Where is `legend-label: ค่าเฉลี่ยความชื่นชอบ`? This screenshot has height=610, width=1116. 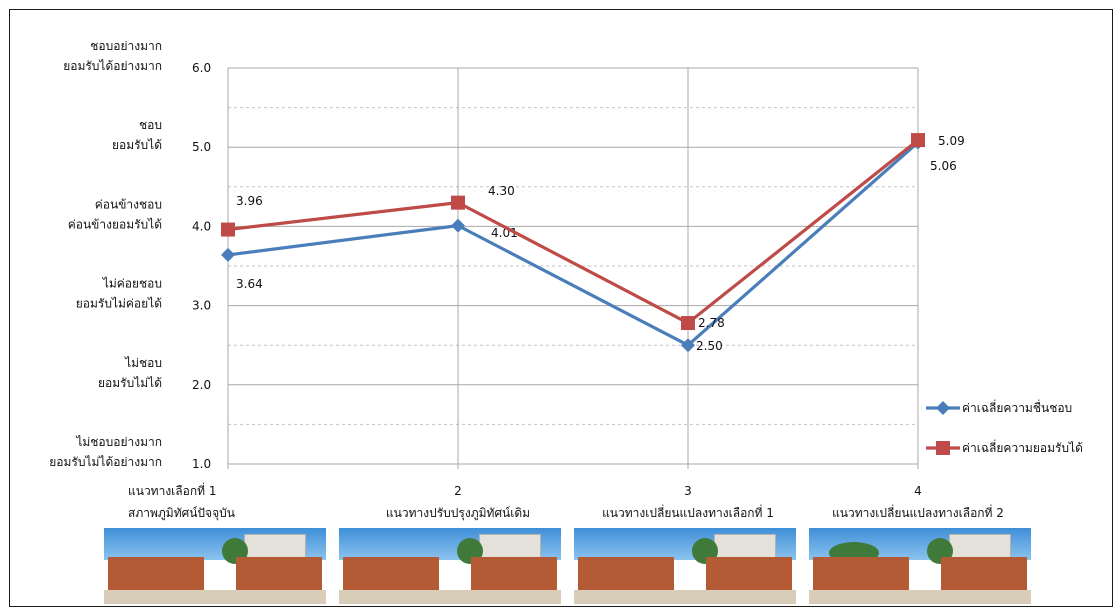 legend-label: ค่าเฉลี่ยความชื่นชอบ is located at coordinates (1017, 407).